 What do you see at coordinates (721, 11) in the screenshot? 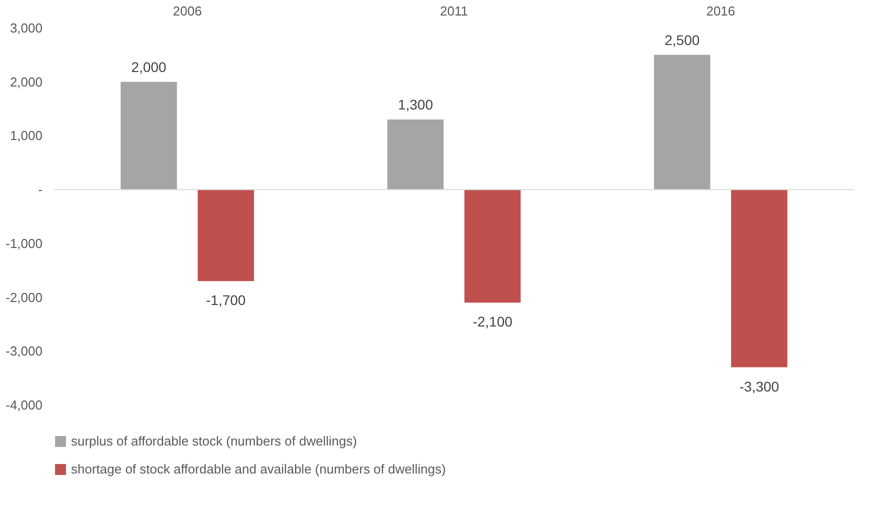
I see `x-tick-label: 2016` at bounding box center [721, 11].